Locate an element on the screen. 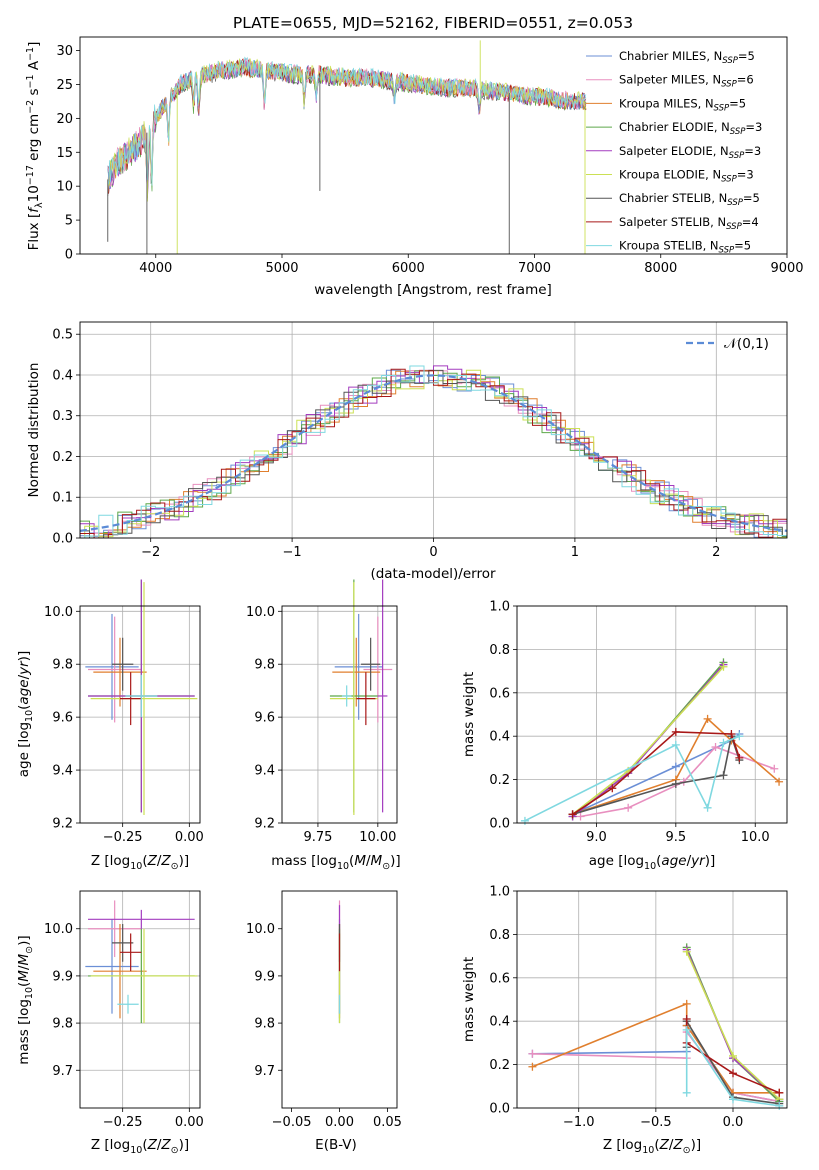  x-tick-label: −1 is located at coordinates (292, 552).